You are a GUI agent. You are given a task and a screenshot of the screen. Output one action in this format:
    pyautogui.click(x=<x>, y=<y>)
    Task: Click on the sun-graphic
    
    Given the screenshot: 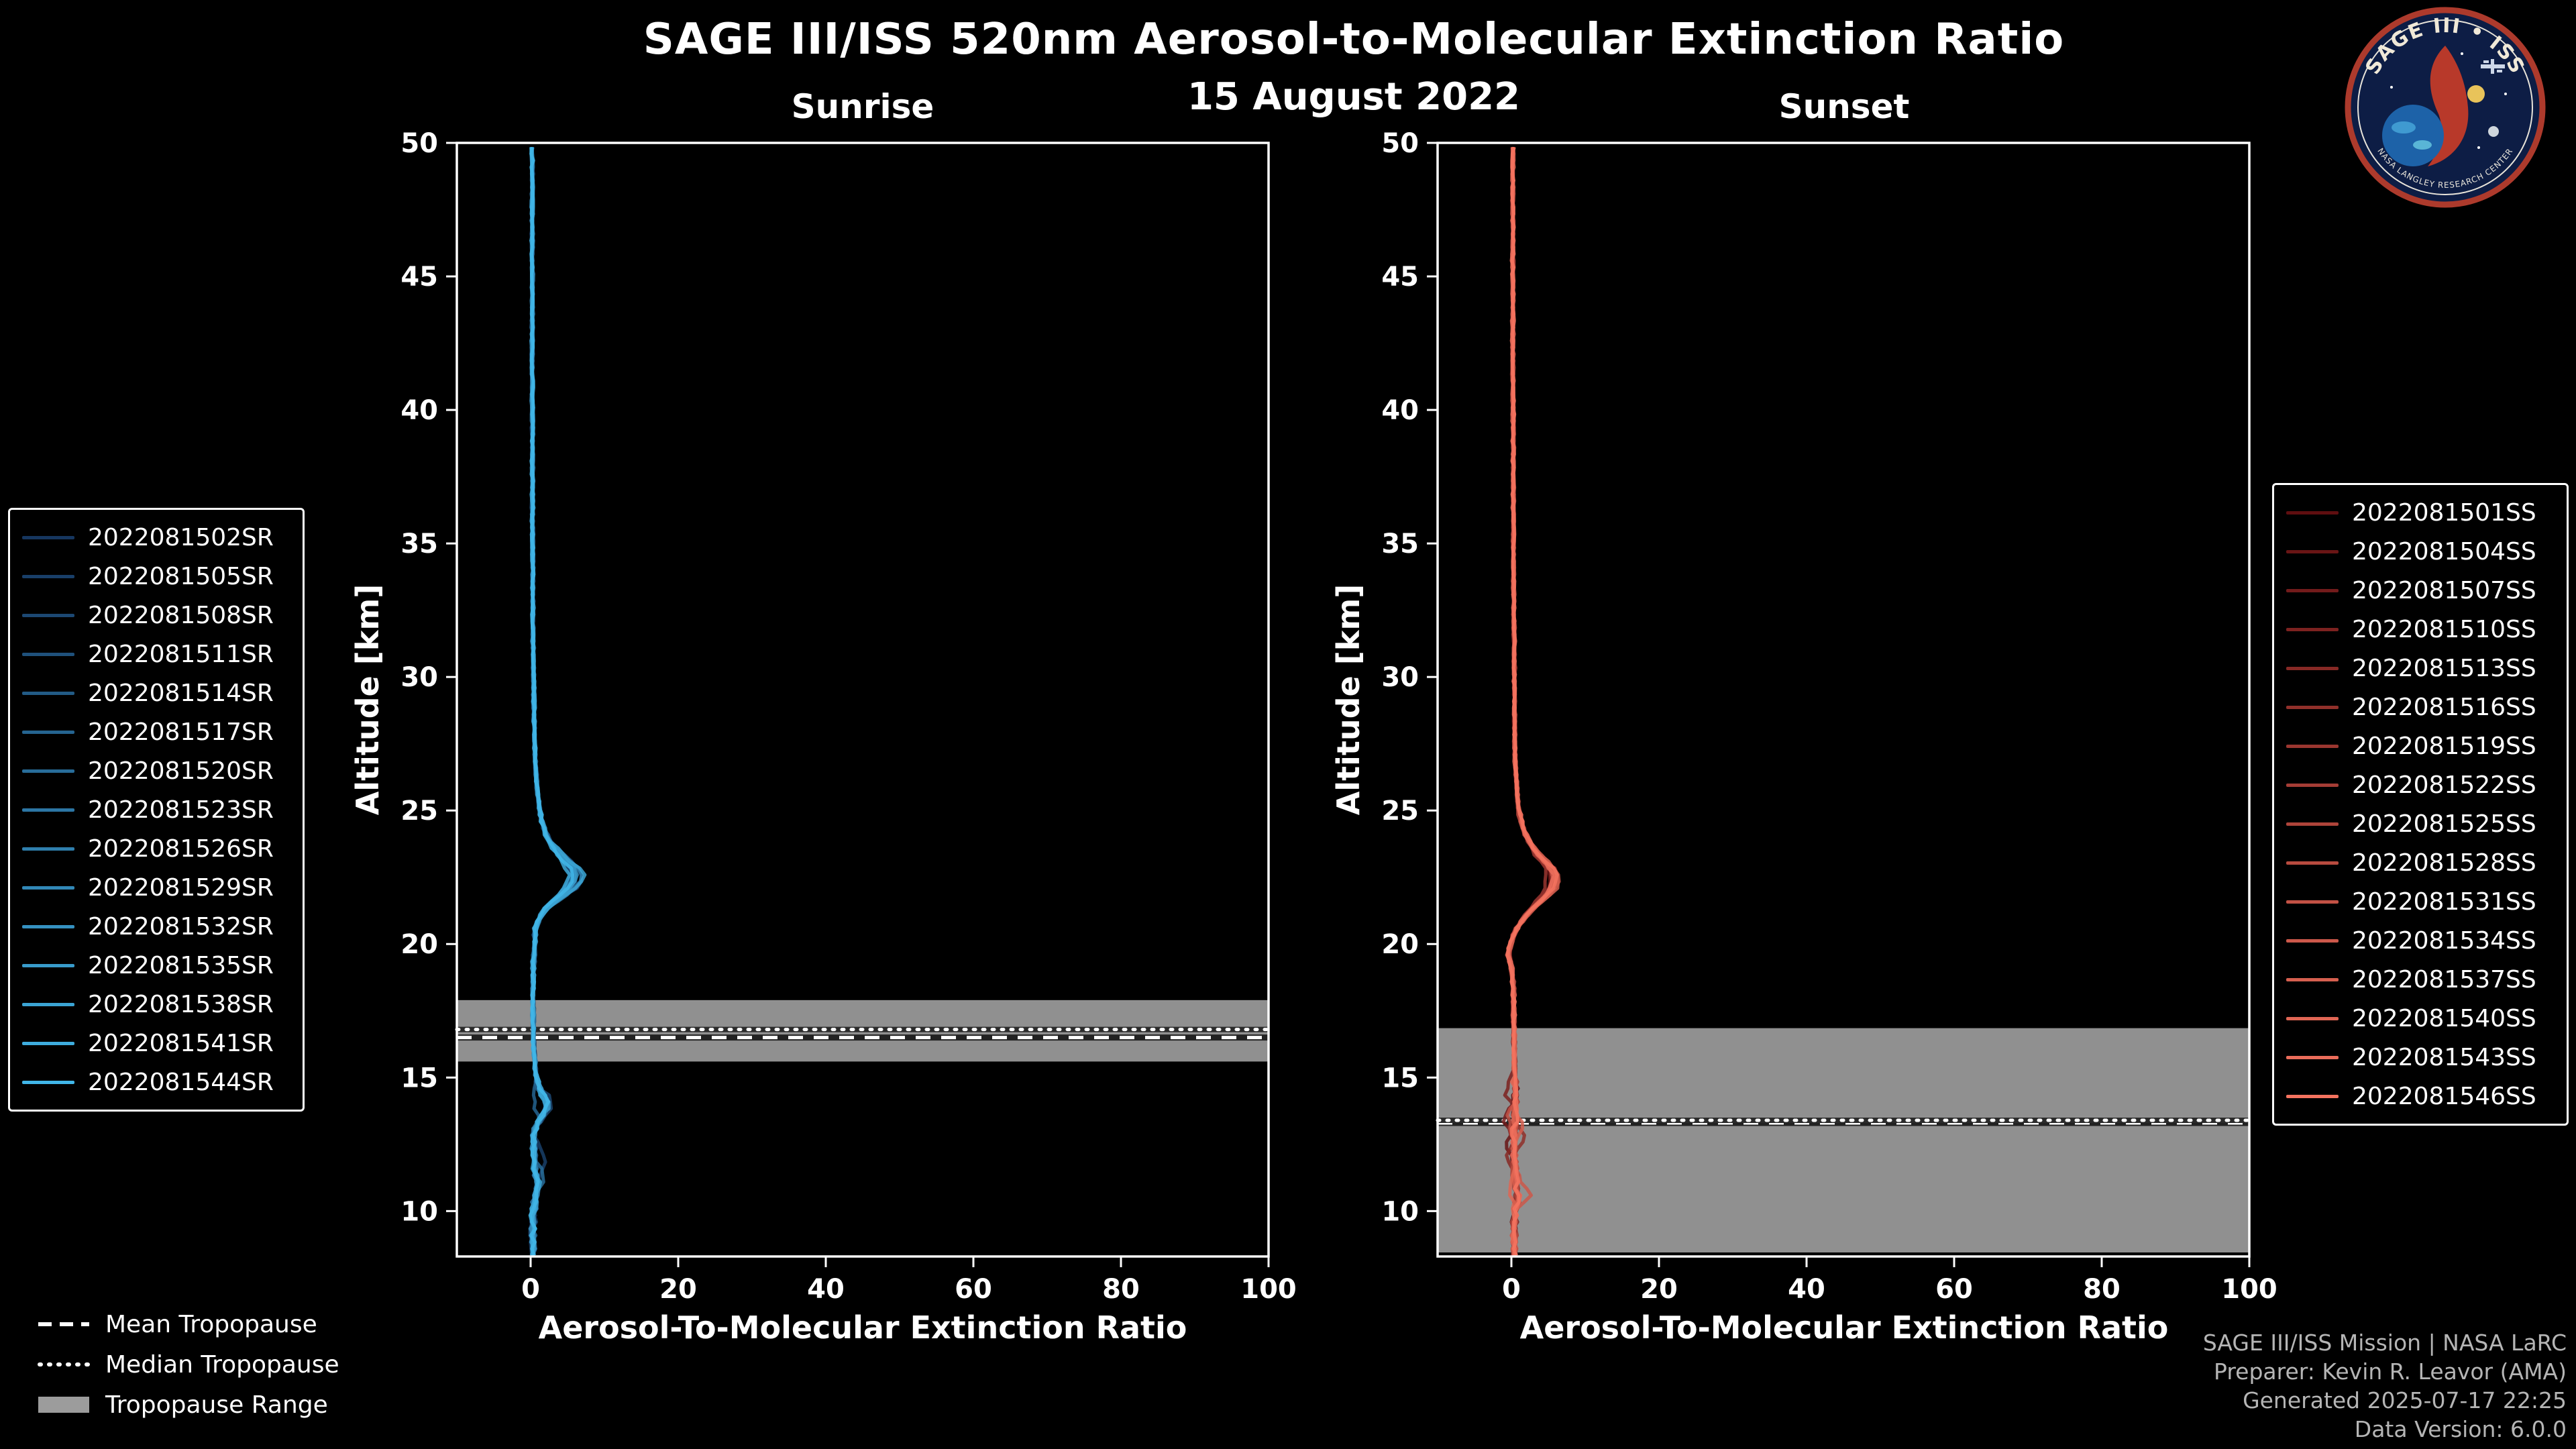 What is the action you would take?
    pyautogui.click(x=2476, y=94)
    